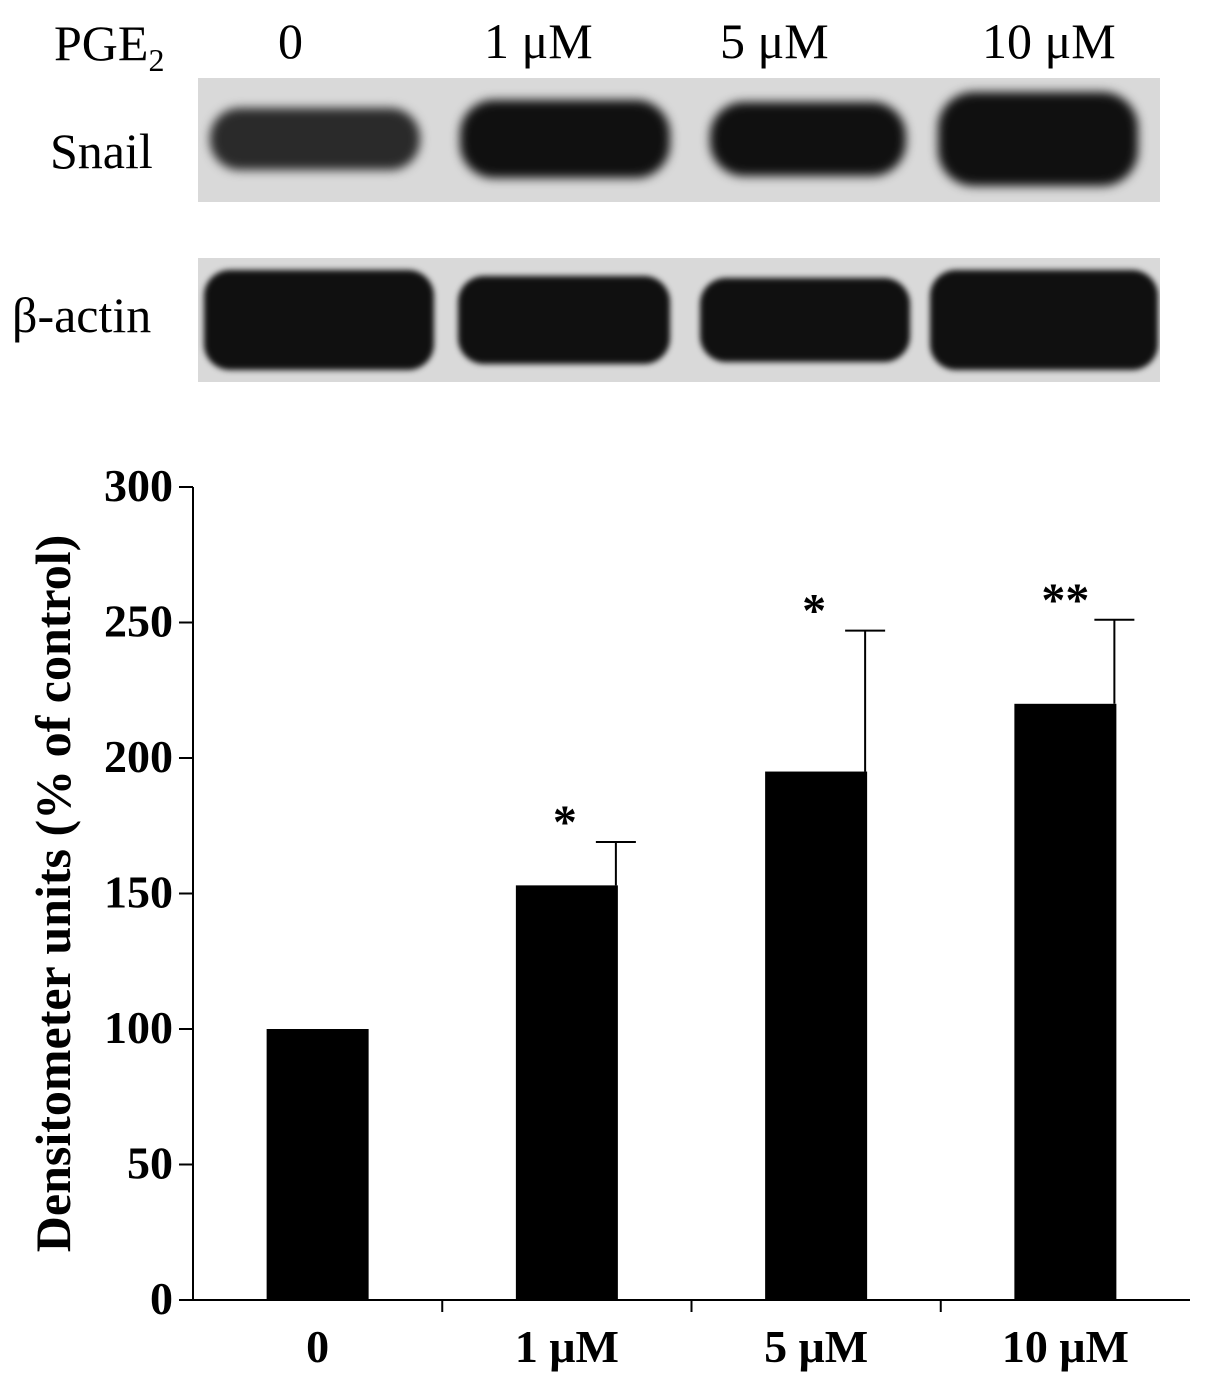 The height and width of the screenshot is (1382, 1205). What do you see at coordinates (101, 151) in the screenshot?
I see `blot-row-label-snail: Snail` at bounding box center [101, 151].